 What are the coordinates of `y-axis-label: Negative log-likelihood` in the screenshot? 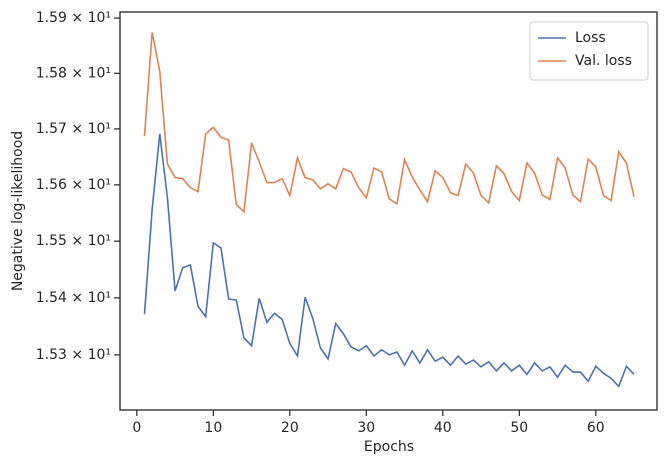 It's located at (18, 211).